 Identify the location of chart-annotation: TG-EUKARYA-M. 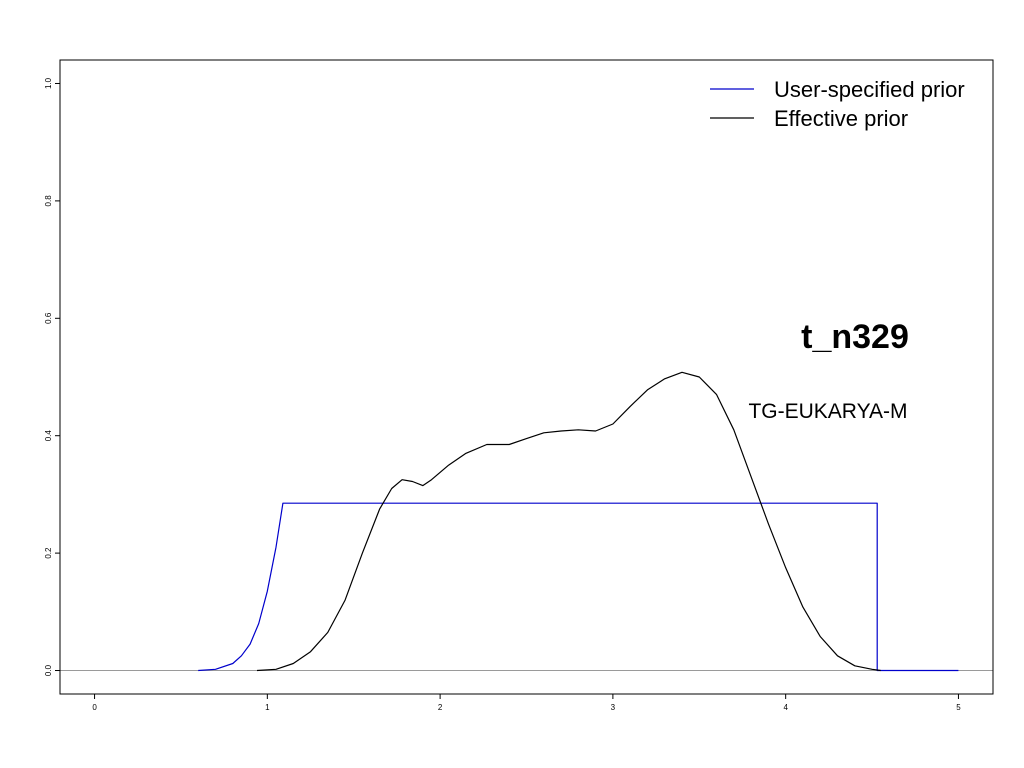
(827, 411).